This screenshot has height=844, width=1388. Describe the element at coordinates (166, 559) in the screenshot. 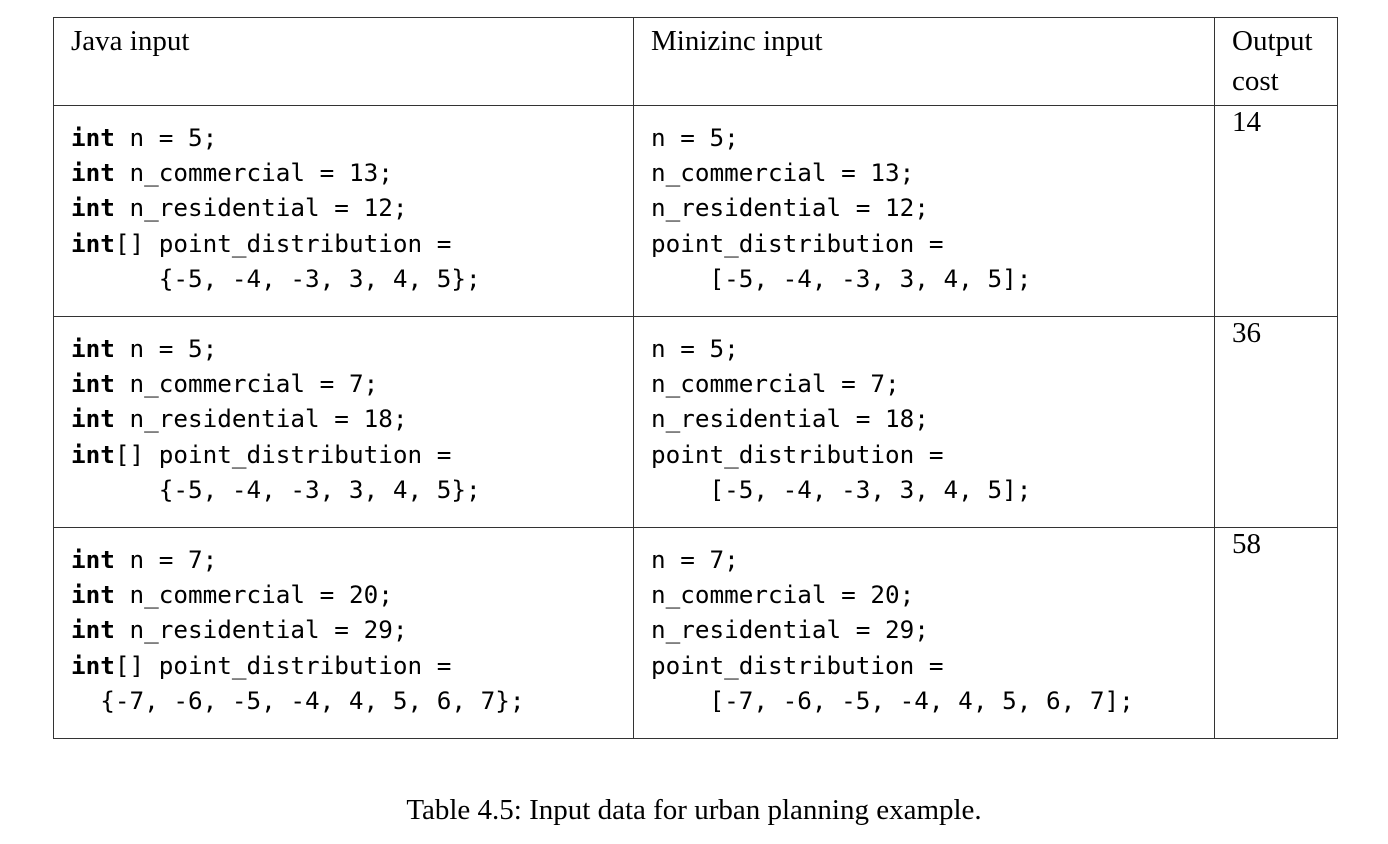

I see `java-code-text: n = 7;` at that location.